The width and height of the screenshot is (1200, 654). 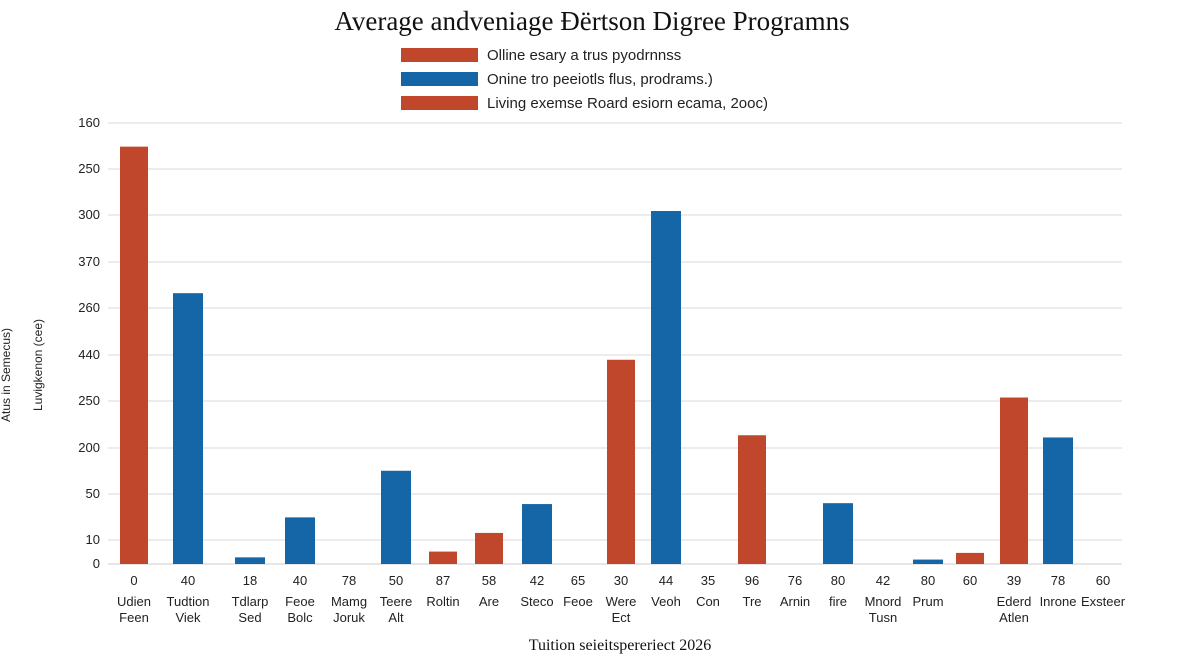 What do you see at coordinates (708, 601) in the screenshot?
I see `x-tick-label: Con` at bounding box center [708, 601].